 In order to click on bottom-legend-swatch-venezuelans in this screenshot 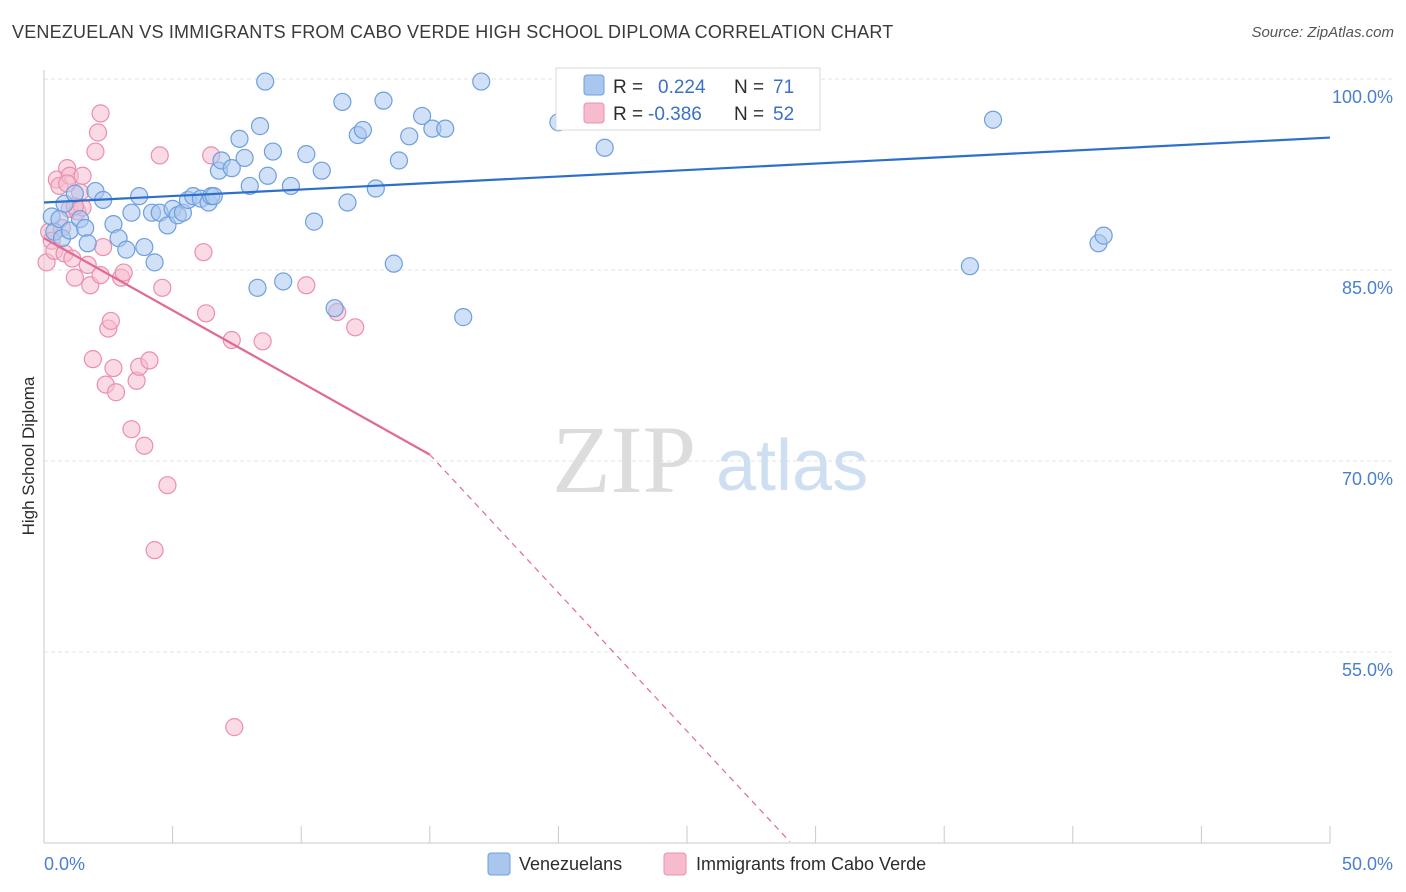, I will do `click(499, 864)`.